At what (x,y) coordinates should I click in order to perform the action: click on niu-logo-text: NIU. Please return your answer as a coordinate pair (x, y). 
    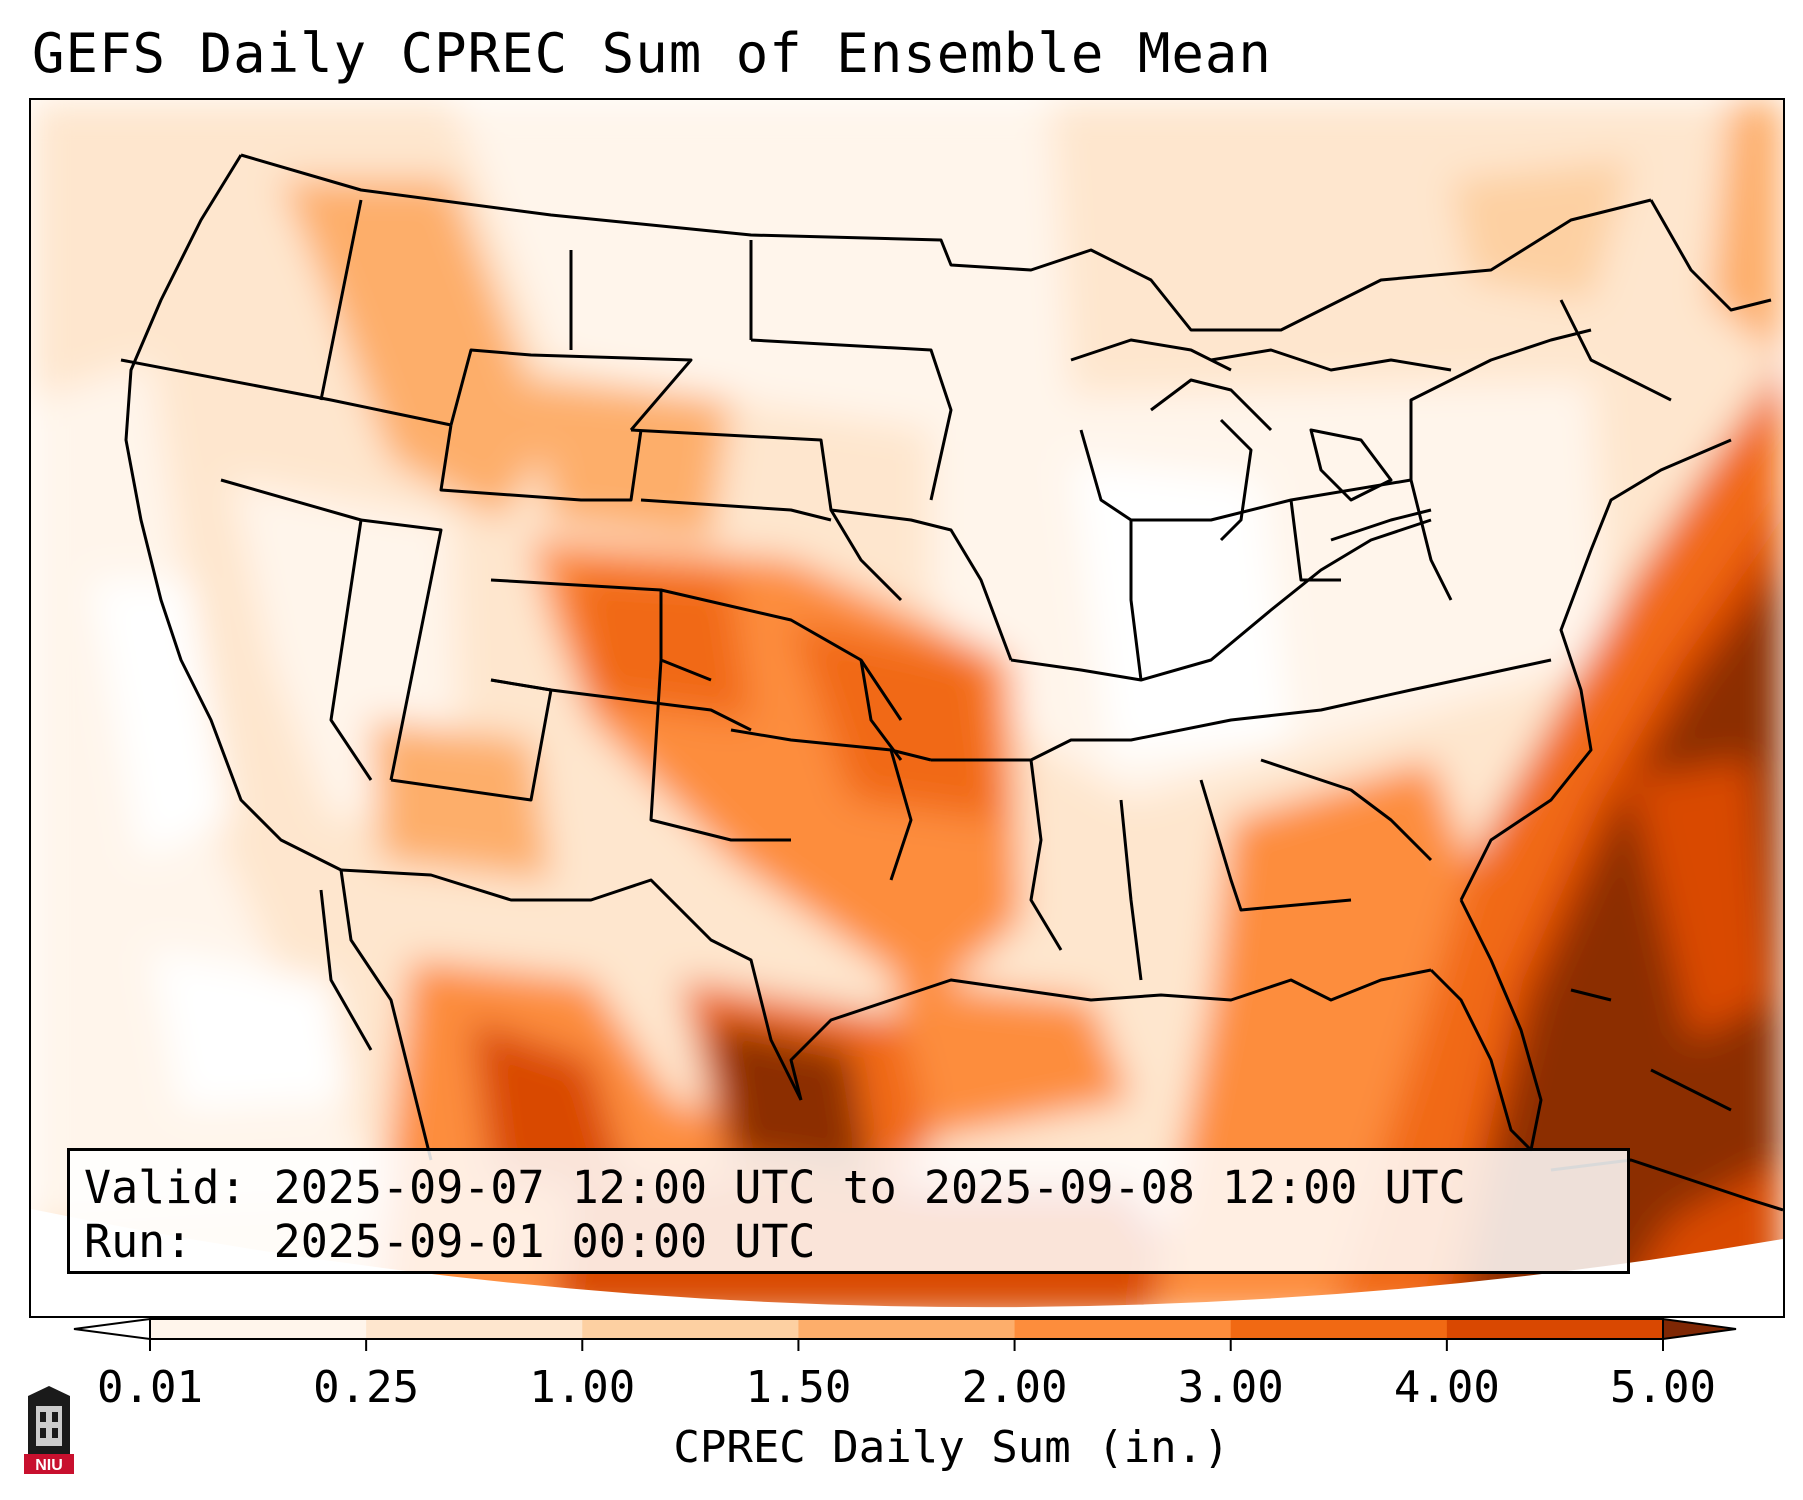
    Looking at the image, I should click on (49, 1465).